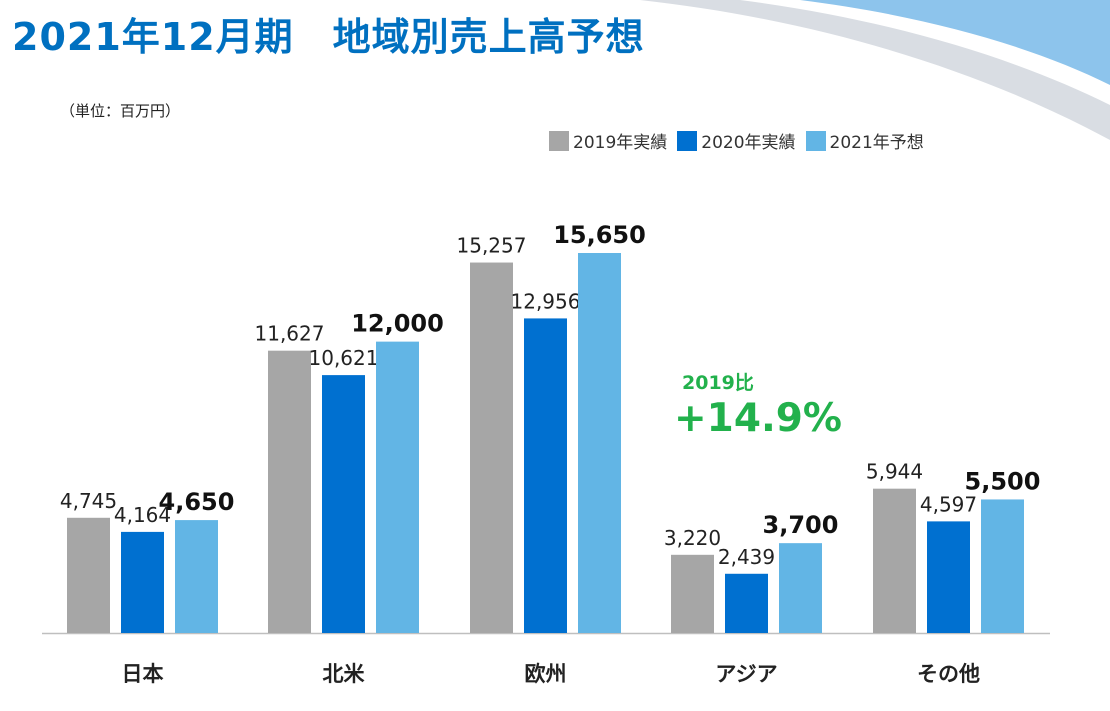 The width and height of the screenshot is (1110, 711). I want to click on category-label-4: その他, so click(948, 674).